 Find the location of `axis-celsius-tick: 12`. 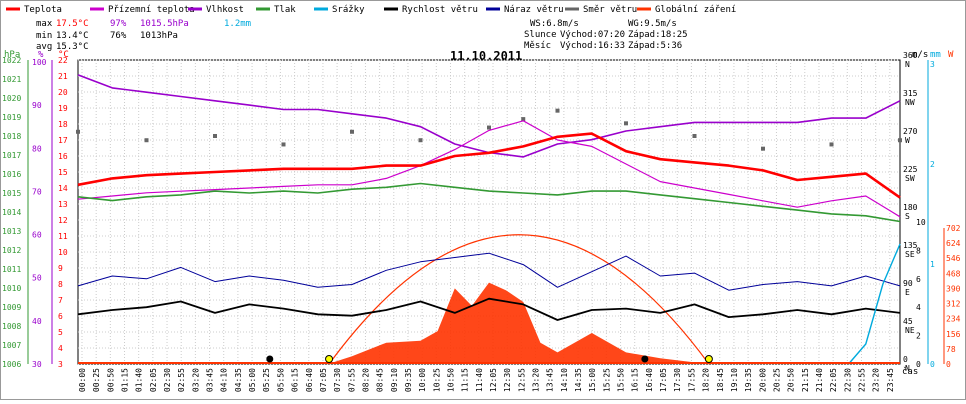

axis-celsius-tick: 12 is located at coordinates (63, 220).